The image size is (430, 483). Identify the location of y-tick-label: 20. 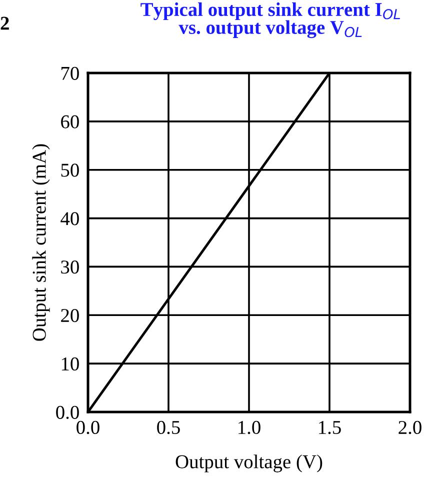
(70, 315).